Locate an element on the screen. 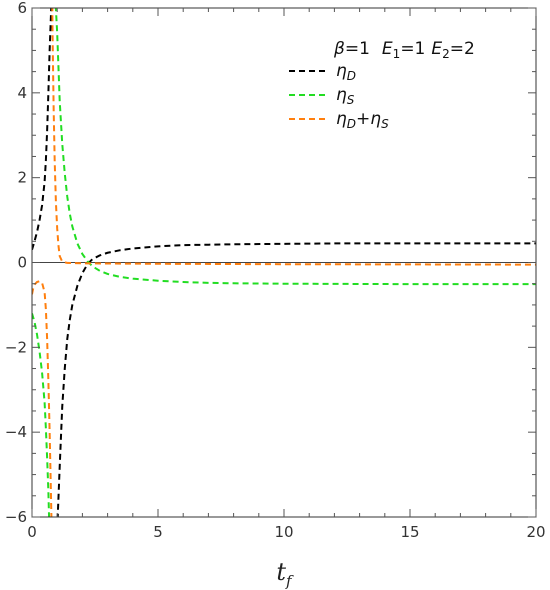  x-axis-title: tf is located at coordinates (285, 574).